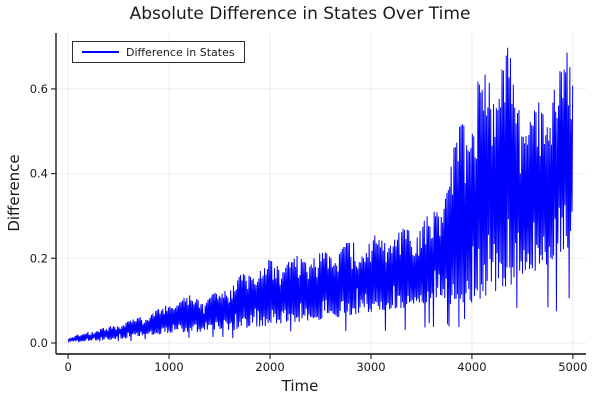 This screenshot has height=400, width=600. I want to click on chart-title: Absolute Difference in States Over Time, so click(300, 14).